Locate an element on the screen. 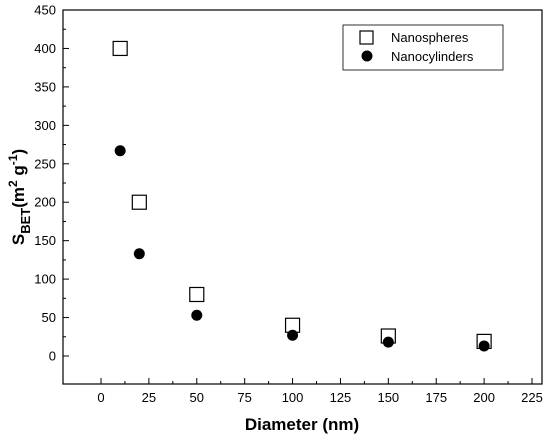 Image resolution: width=550 pixels, height=441 pixels. y-axis-title-main: S is located at coordinates (18, 239).